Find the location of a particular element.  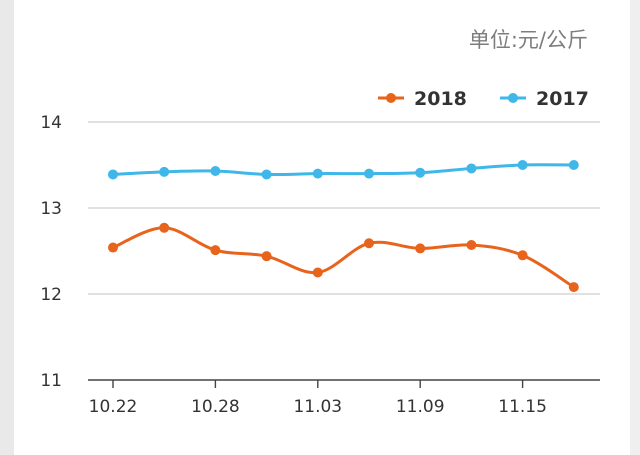

right-edge-strip is located at coordinates (635, 227).